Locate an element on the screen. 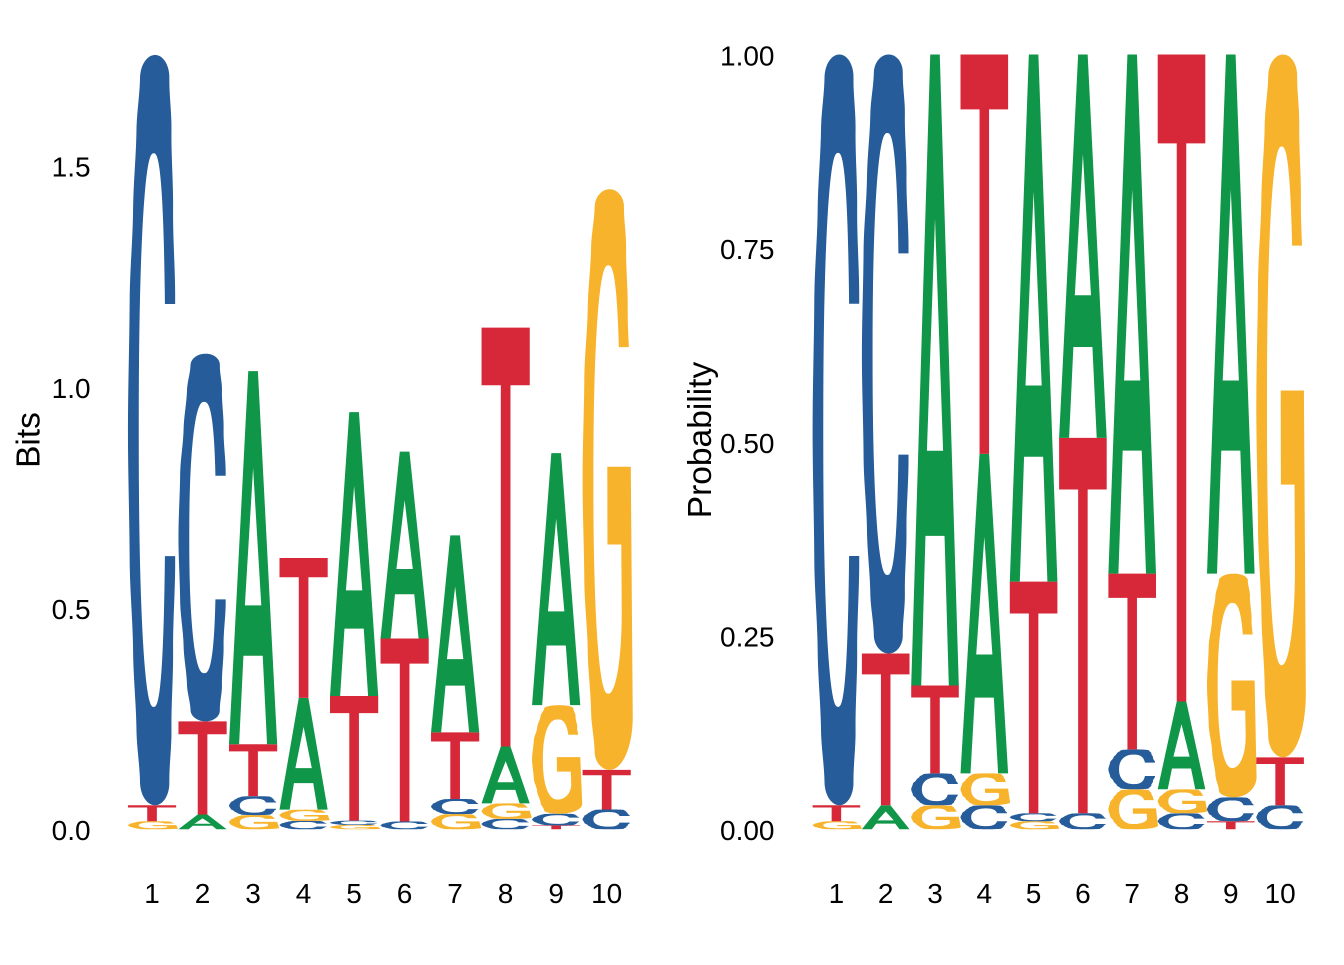  svg-text: Bits is located at coordinates (29, 440).